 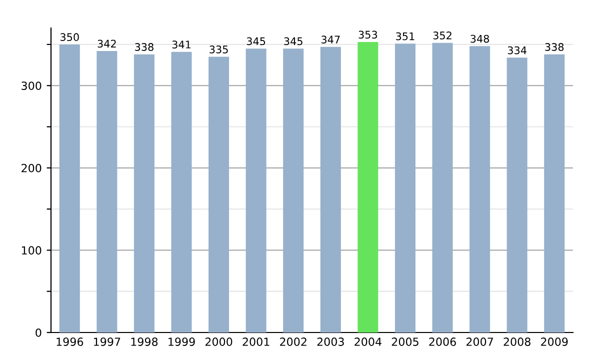 I want to click on y-tick-label: 100, so click(x=32, y=250).